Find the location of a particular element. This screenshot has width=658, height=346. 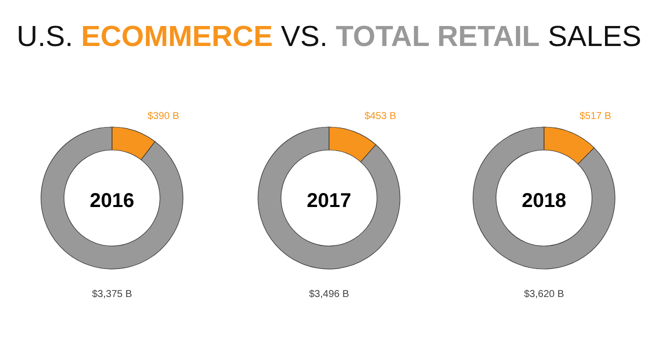

data-label: $3,620 B is located at coordinates (544, 294).